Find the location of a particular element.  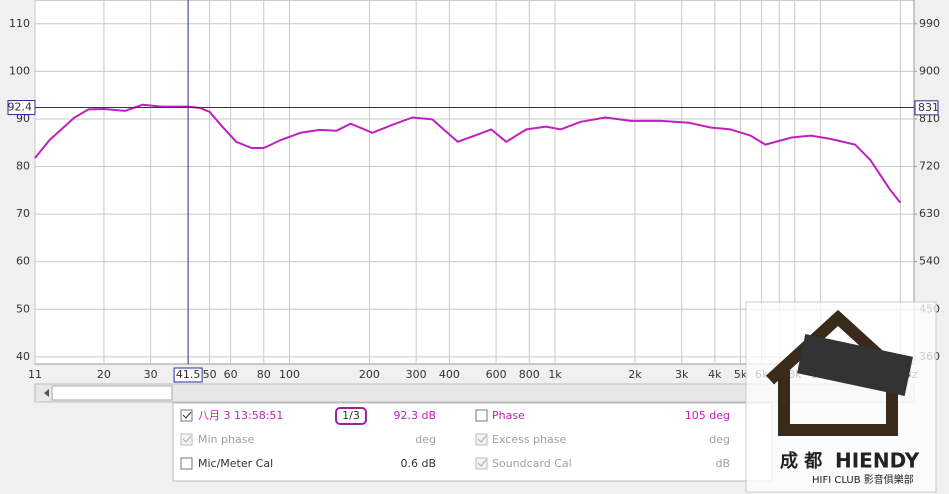

x-tick-label: 11 is located at coordinates (35, 374).